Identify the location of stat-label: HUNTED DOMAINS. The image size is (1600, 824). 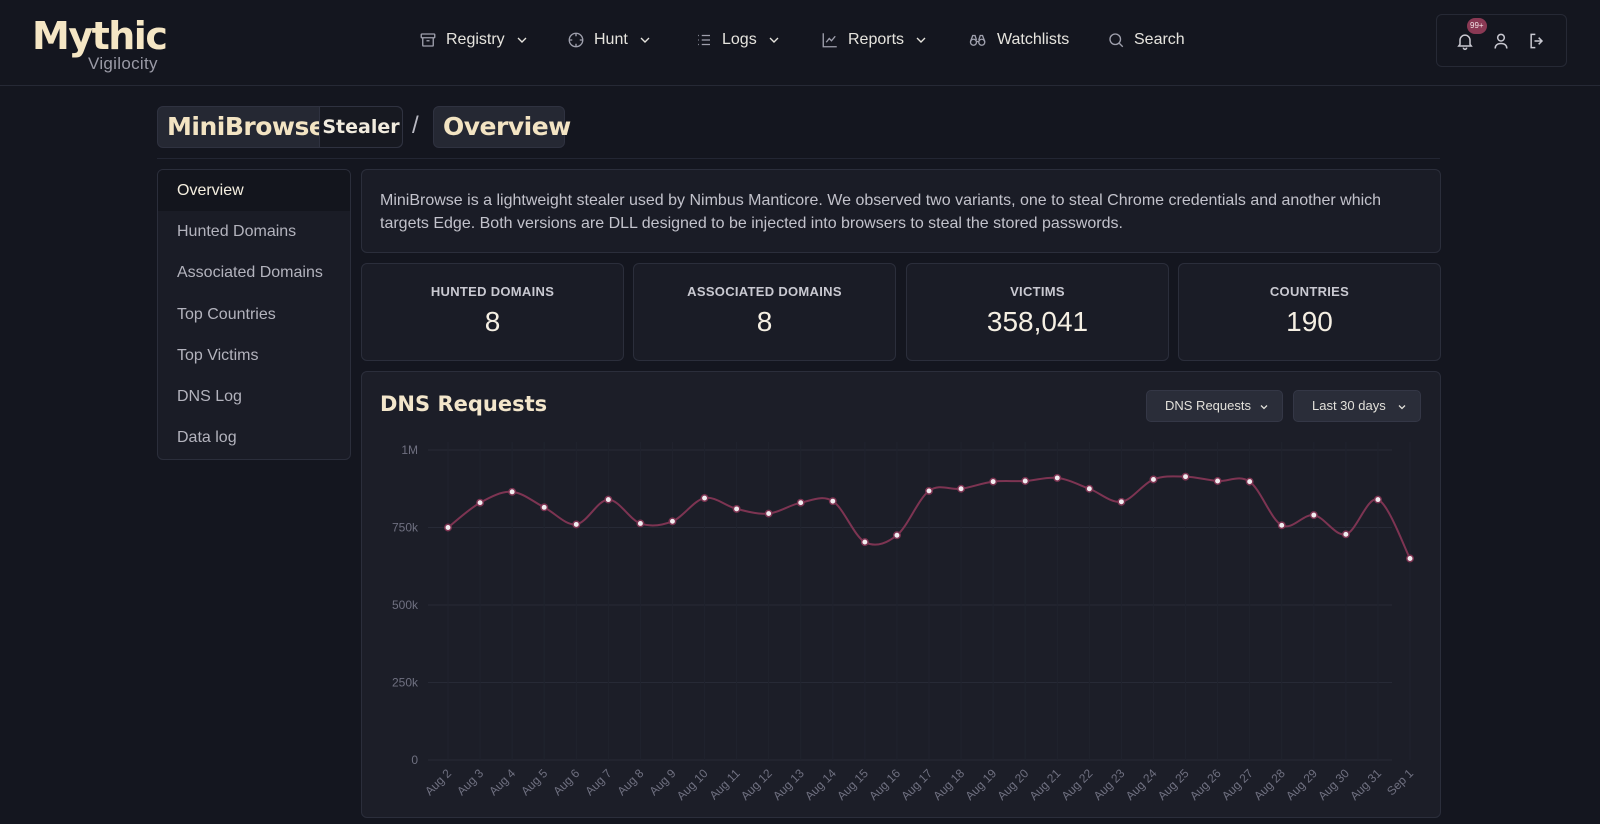
(492, 291).